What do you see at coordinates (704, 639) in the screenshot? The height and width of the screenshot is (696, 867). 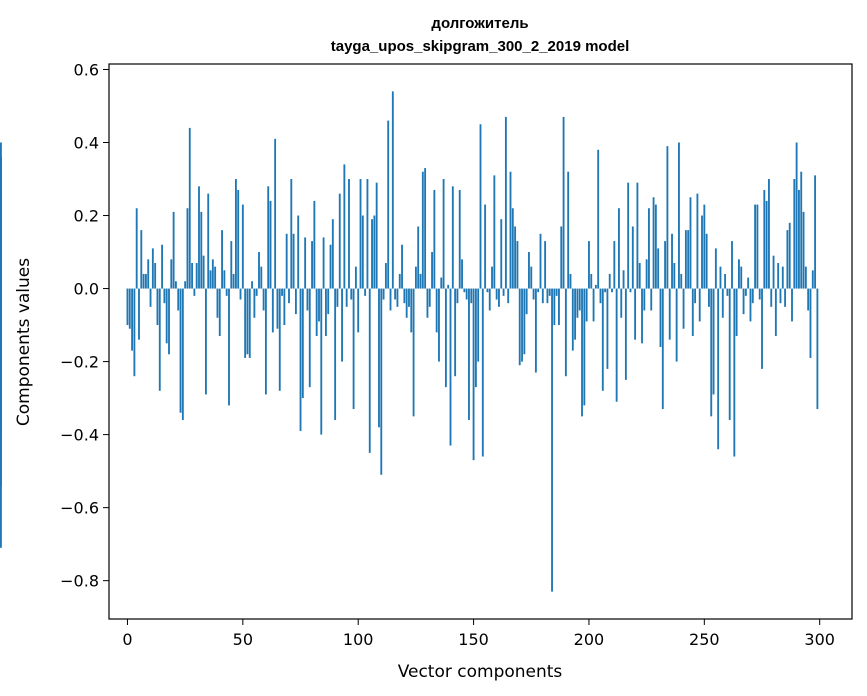 I see `x-tick-label: 250` at bounding box center [704, 639].